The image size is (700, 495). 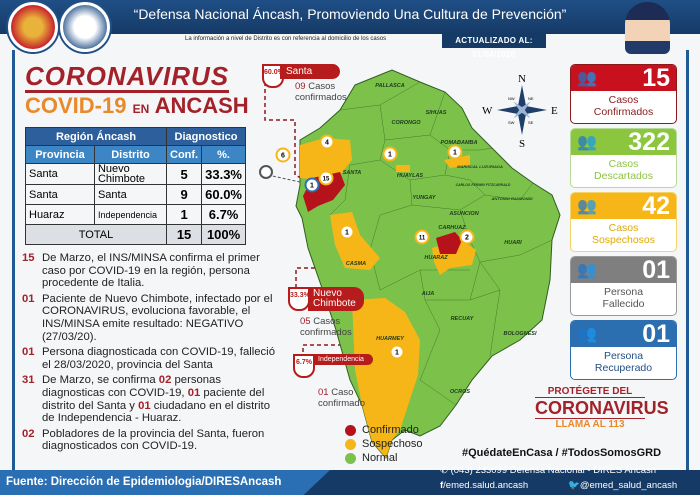 I want to click on callout-independencia-text: 01 Caso confirmado, so click(x=341, y=398).